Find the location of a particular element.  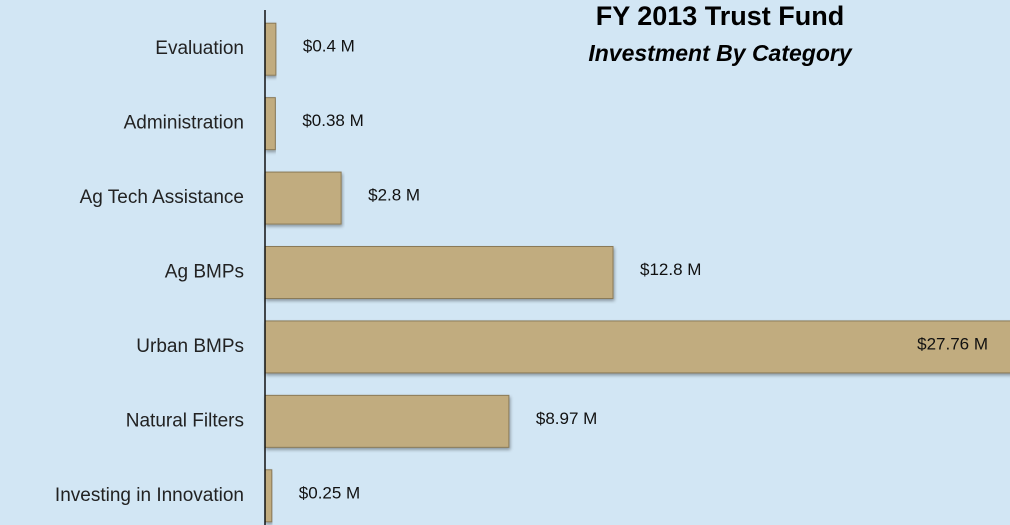

y-tick-label: Ag BMPs is located at coordinates (204, 272).